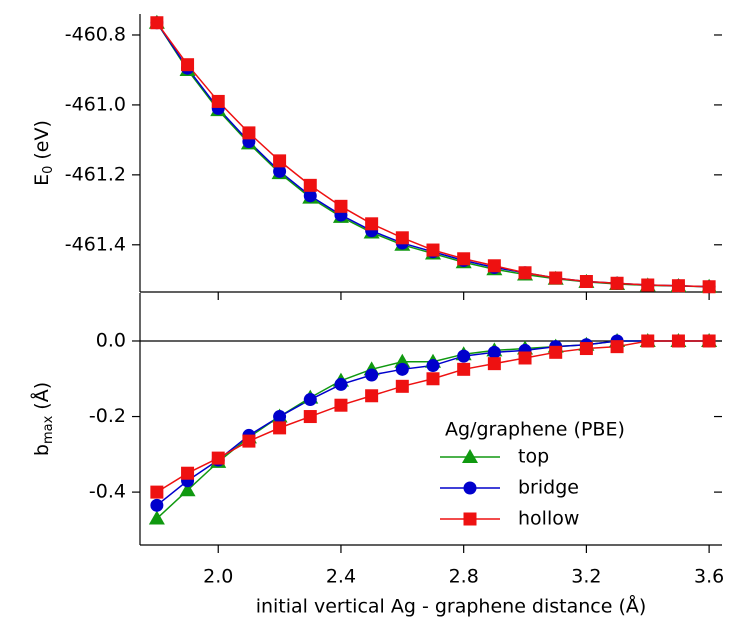 Image resolution: width=747 pixels, height=633 pixels. I want to click on x-tick-label: 3.6, so click(709, 577).